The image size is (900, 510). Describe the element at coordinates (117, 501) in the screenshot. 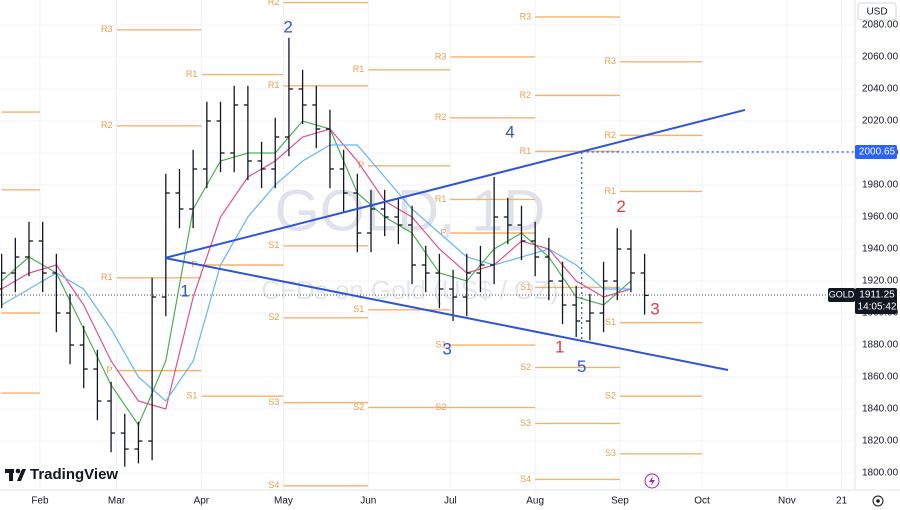

I see `x-tick-label: Mar` at that location.